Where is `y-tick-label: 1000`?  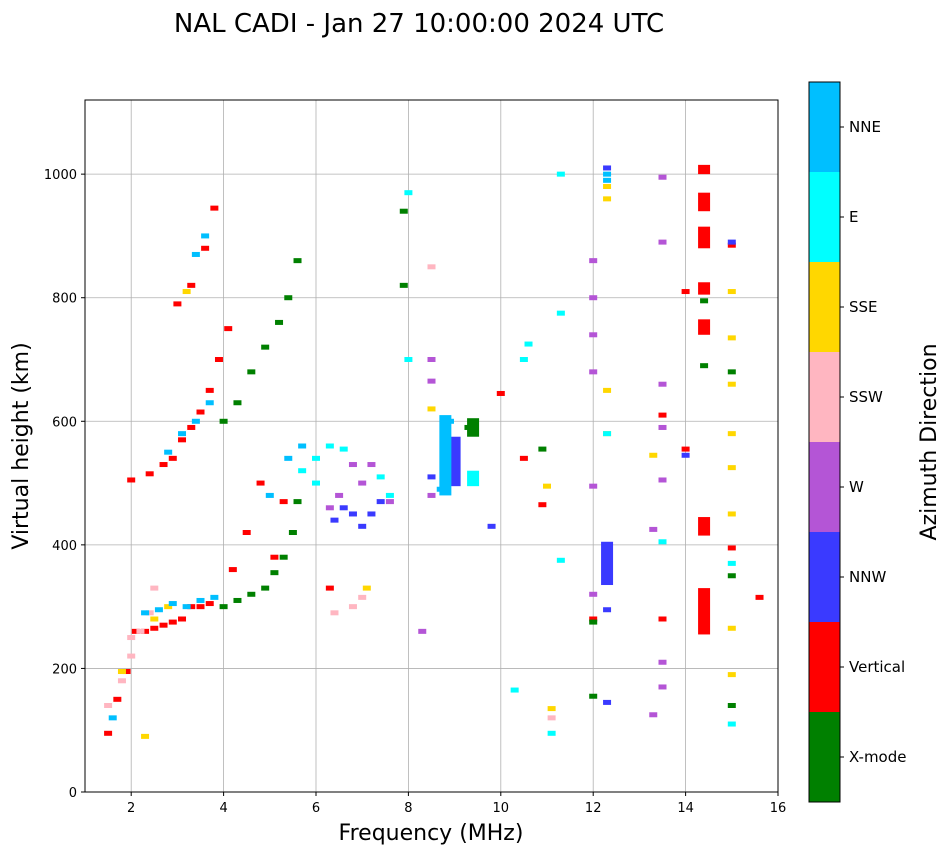 y-tick-label: 1000 is located at coordinates (60, 175).